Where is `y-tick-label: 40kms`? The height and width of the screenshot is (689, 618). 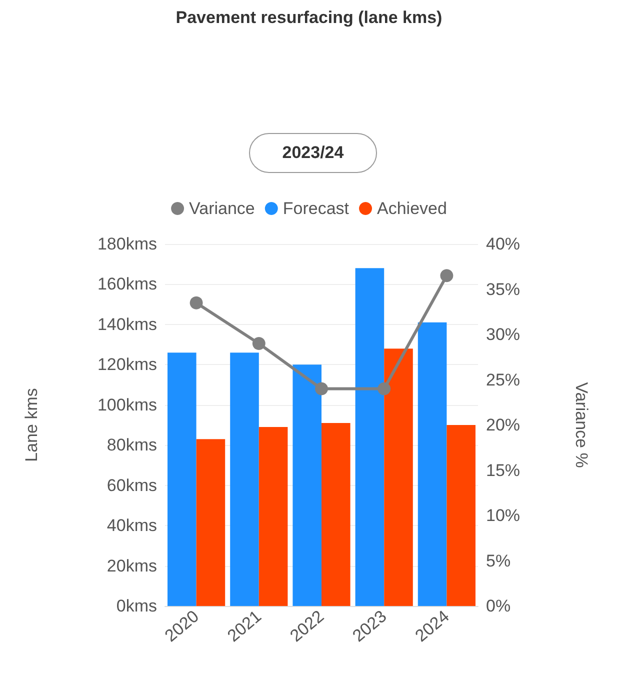
y-tick-label: 40kms is located at coordinates (131, 526).